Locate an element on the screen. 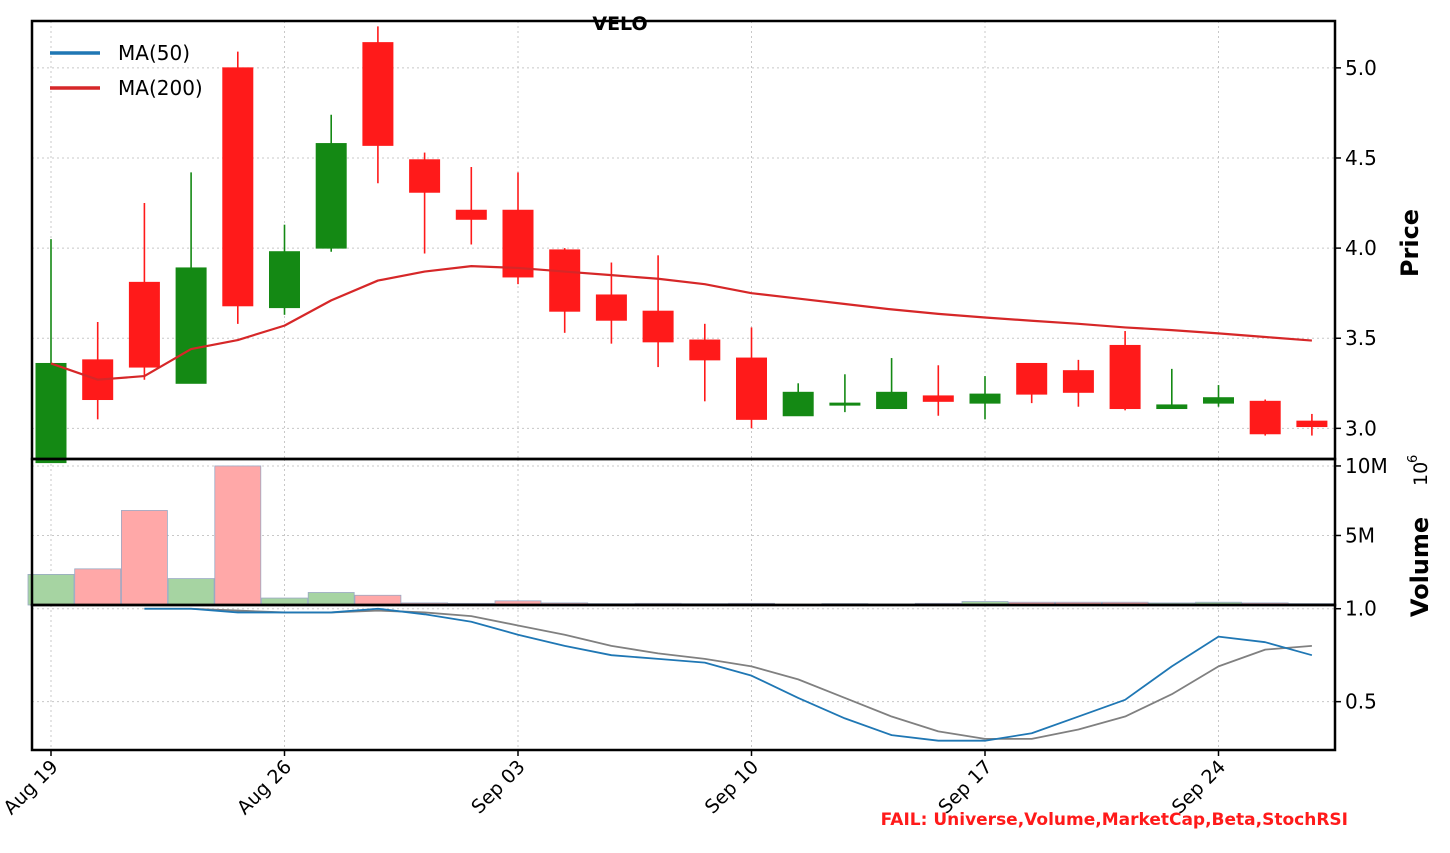 Image resolution: width=1450 pixels, height=853 pixels. legend-ma200-label: MA(200) is located at coordinates (160, 88).